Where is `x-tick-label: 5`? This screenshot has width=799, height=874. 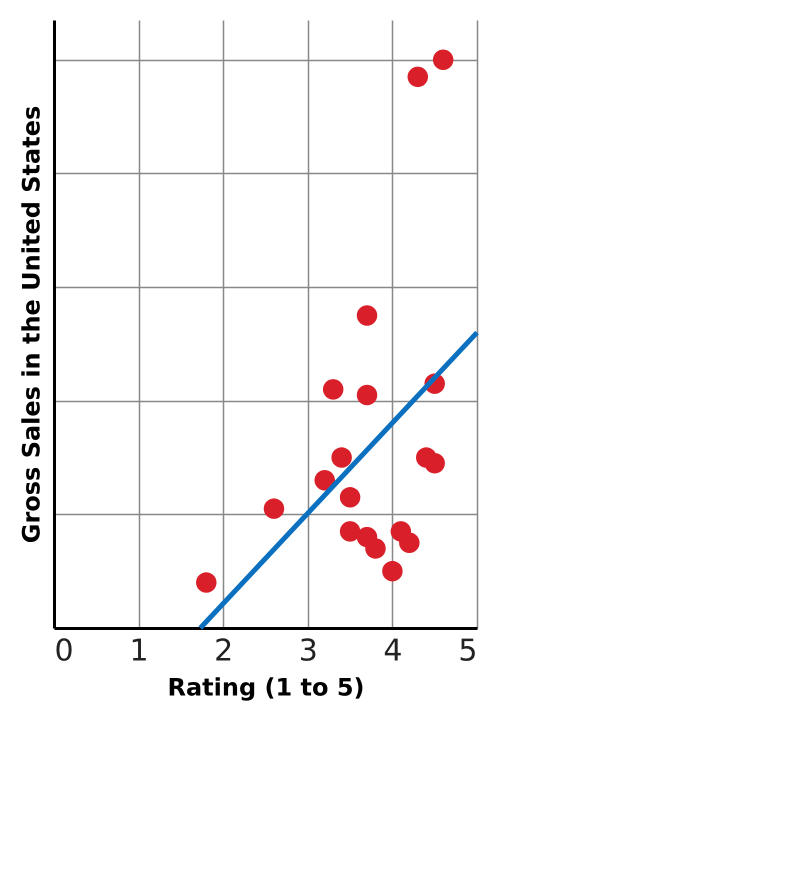 x-tick-label: 5 is located at coordinates (468, 651).